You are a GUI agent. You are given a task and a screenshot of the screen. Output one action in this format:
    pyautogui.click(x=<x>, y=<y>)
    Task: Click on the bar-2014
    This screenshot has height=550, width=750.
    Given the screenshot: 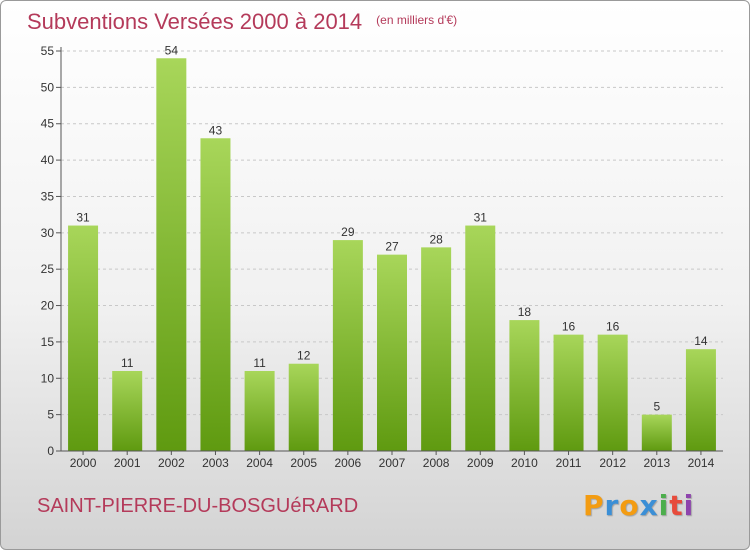 What is the action you would take?
    pyautogui.click(x=700, y=400)
    